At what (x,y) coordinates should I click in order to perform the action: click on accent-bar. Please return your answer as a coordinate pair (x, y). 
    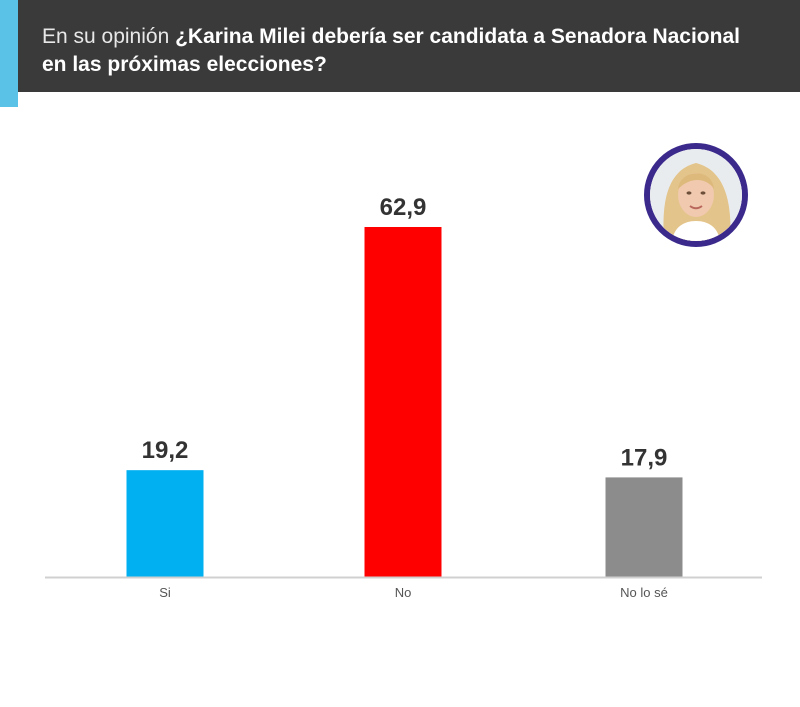
    Looking at the image, I should click on (9, 53).